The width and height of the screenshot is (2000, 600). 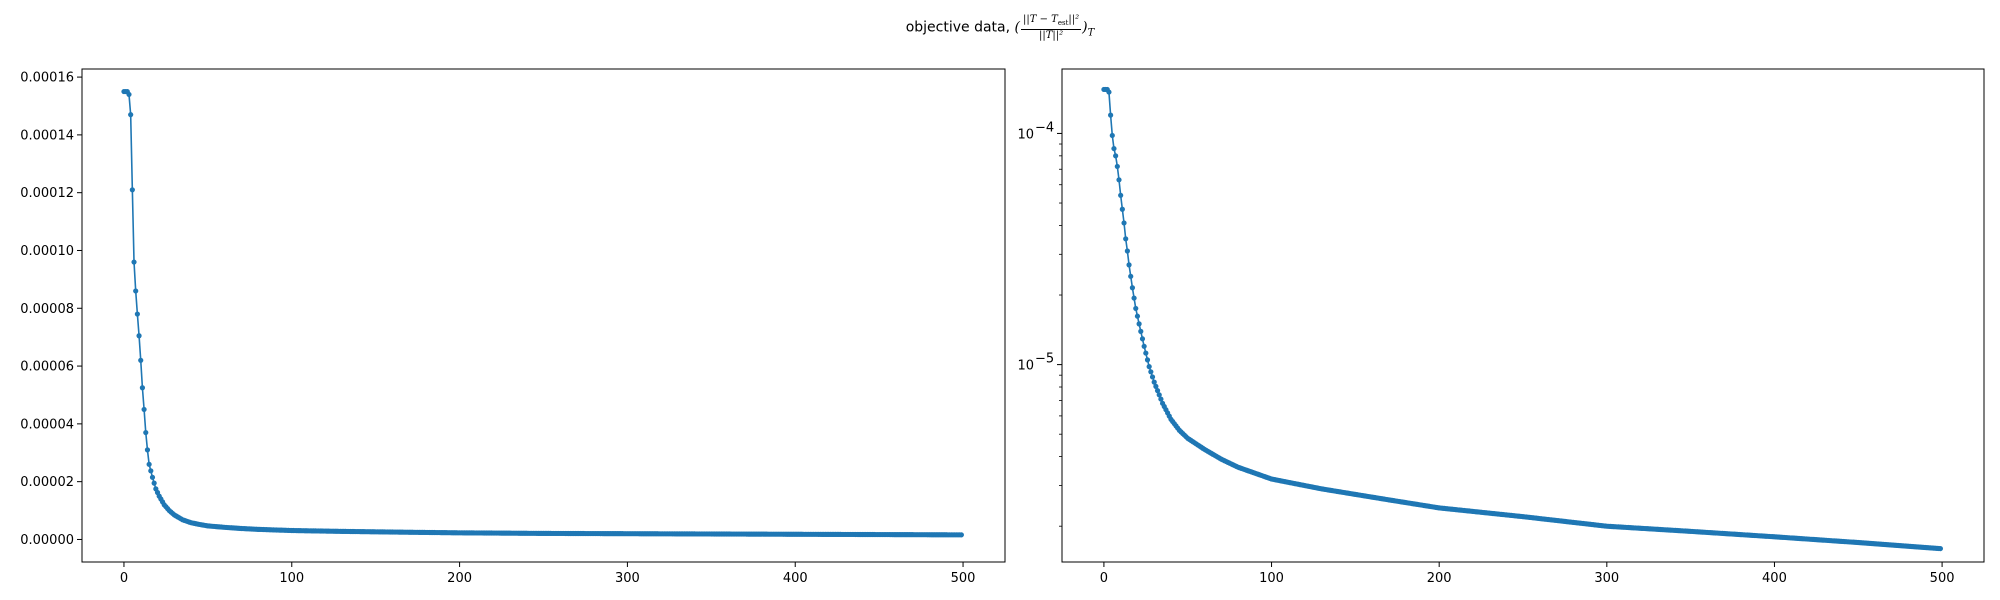 What do you see at coordinates (1091, 33) in the screenshot?
I see `title-subscript: T` at bounding box center [1091, 33].